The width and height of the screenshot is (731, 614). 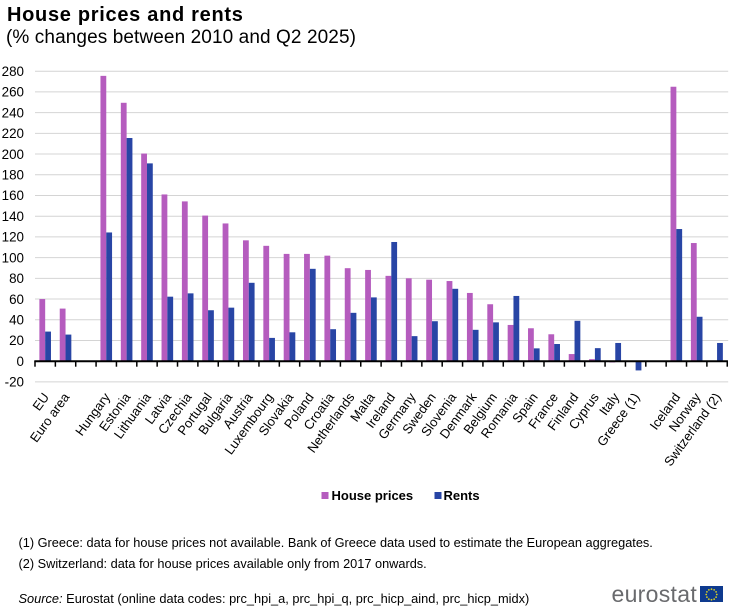 I want to click on svg-text: -20, so click(x=14, y=382).